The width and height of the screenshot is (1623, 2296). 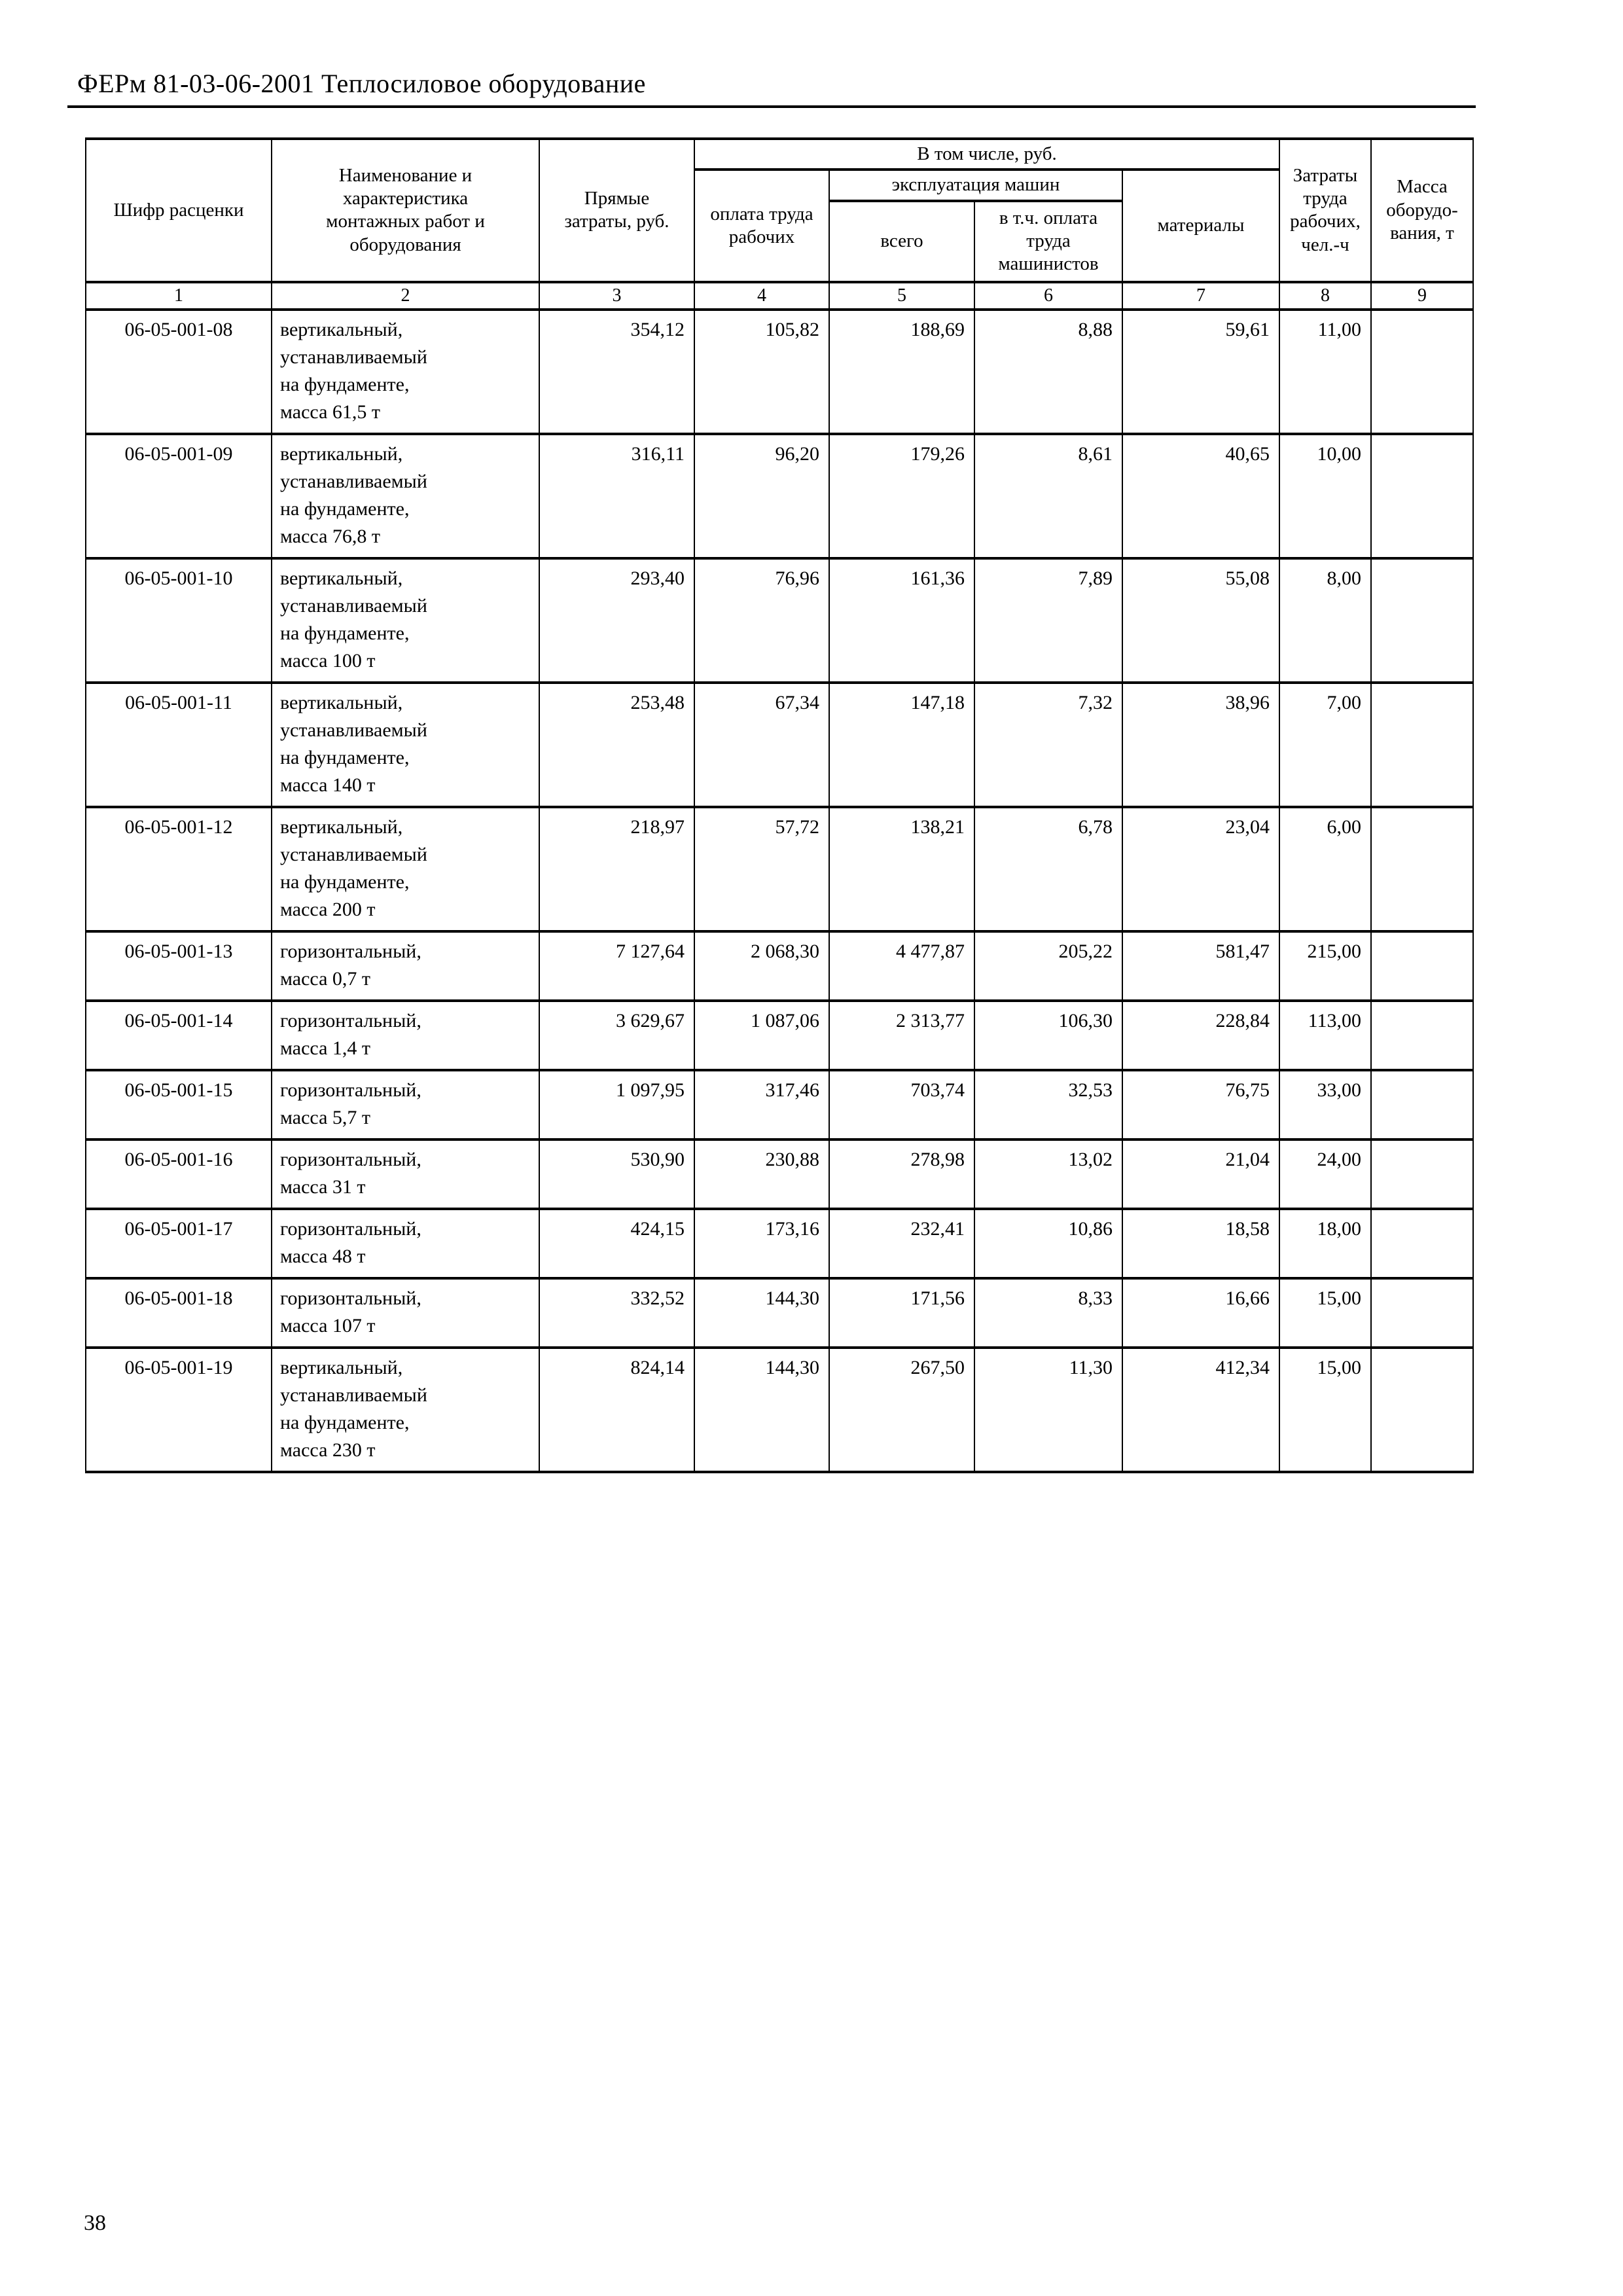 I want to click on rate-code-cell: 06-05-001-19, so click(x=178, y=1409).